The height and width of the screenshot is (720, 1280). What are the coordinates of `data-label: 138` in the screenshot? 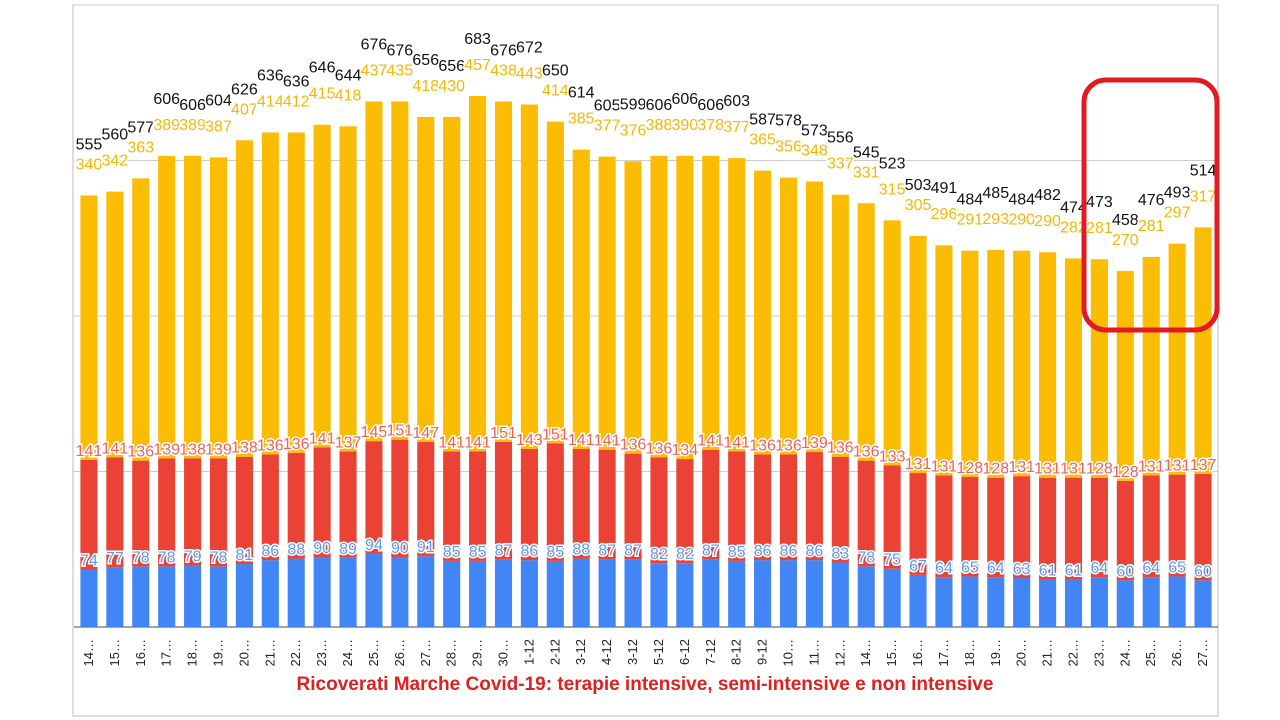 It's located at (192, 449).